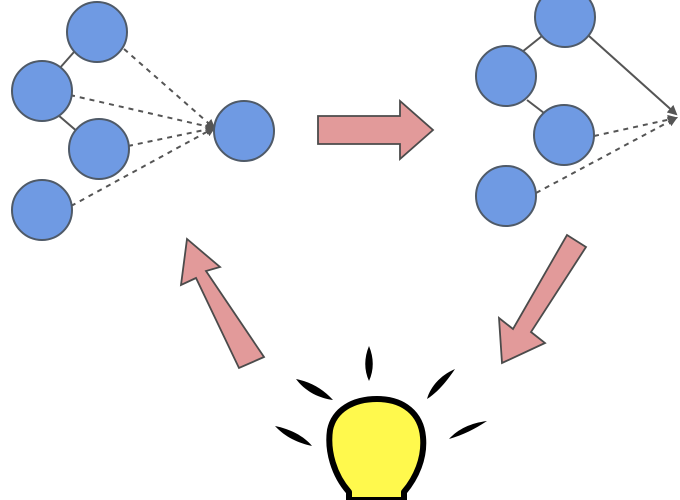  What do you see at coordinates (169, 89) in the screenshot?
I see `left-dashed-edge-top-target` at bounding box center [169, 89].